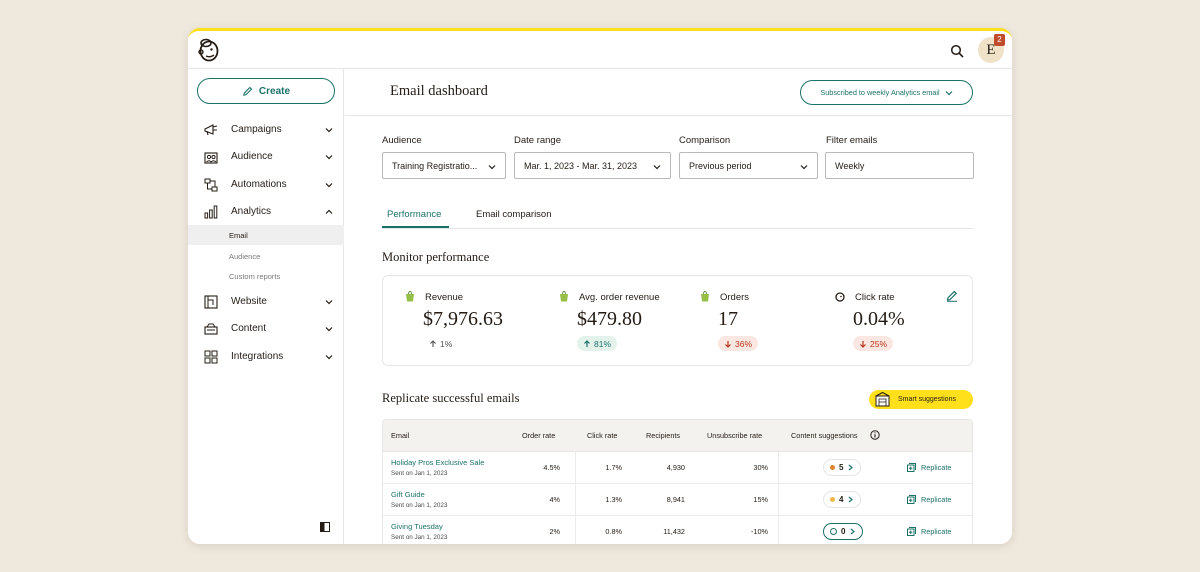 The width and height of the screenshot is (1200, 572). I want to click on sidebar-item-audience: Audience, so click(266, 156).